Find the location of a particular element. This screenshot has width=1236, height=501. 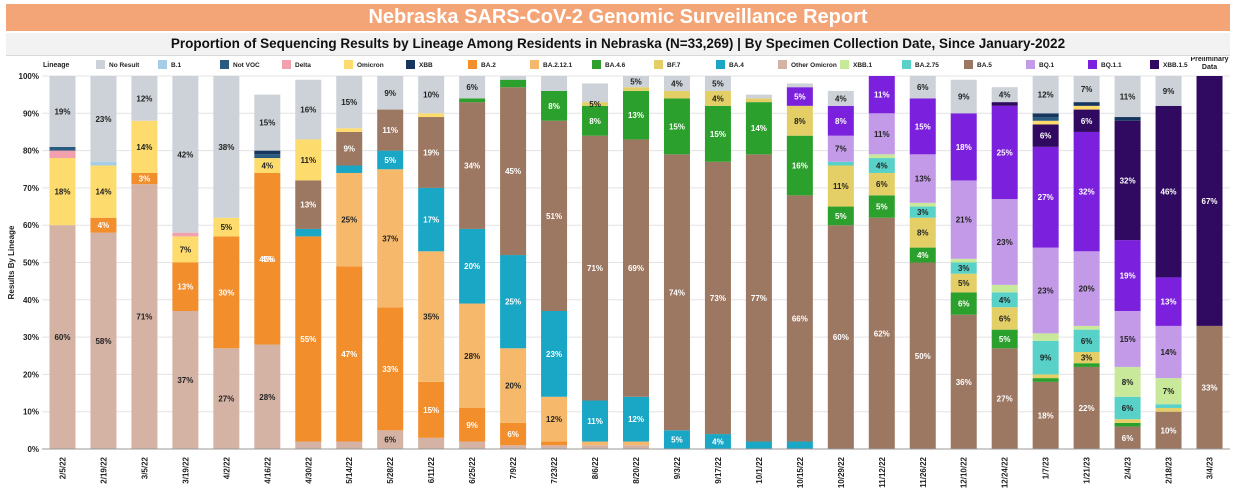

data-label-ba-4: 11% is located at coordinates (595, 421).